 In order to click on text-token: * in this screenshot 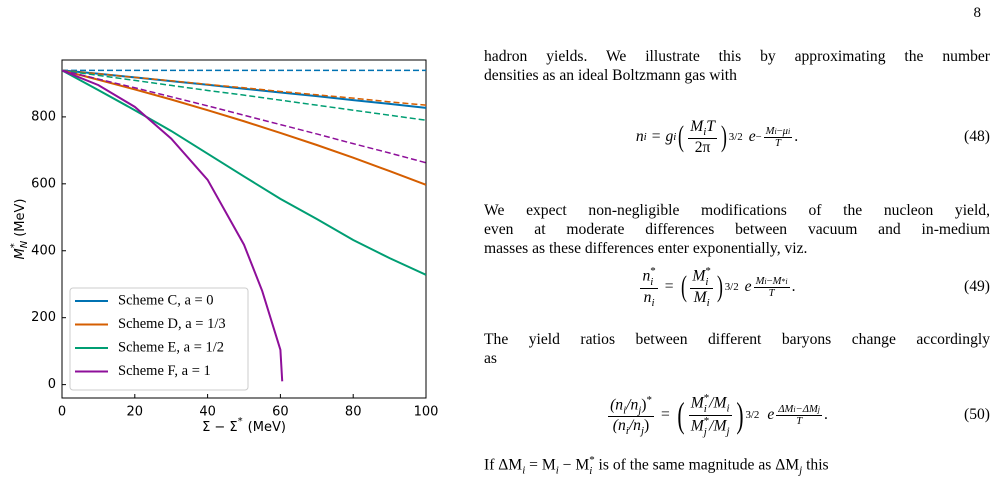, I will do `click(592, 460)`.